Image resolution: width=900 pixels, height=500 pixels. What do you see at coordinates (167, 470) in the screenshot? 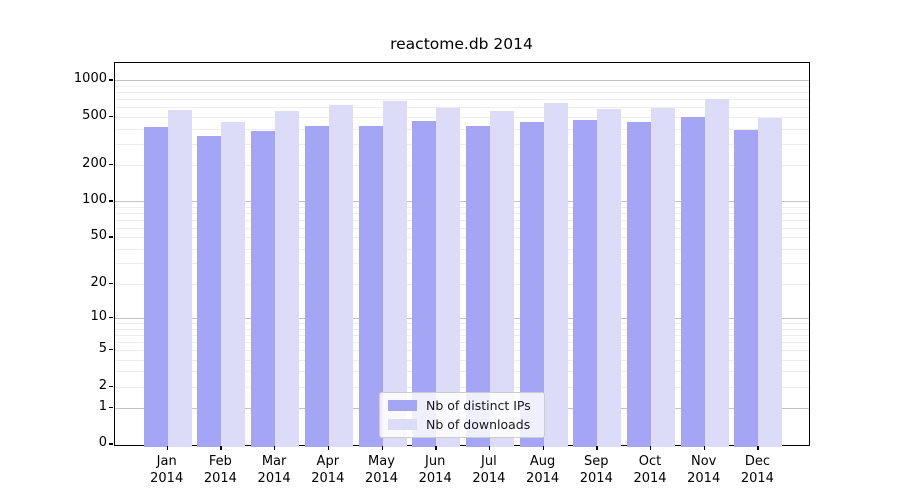
I see `x-tick-label: Jan 2014` at bounding box center [167, 470].